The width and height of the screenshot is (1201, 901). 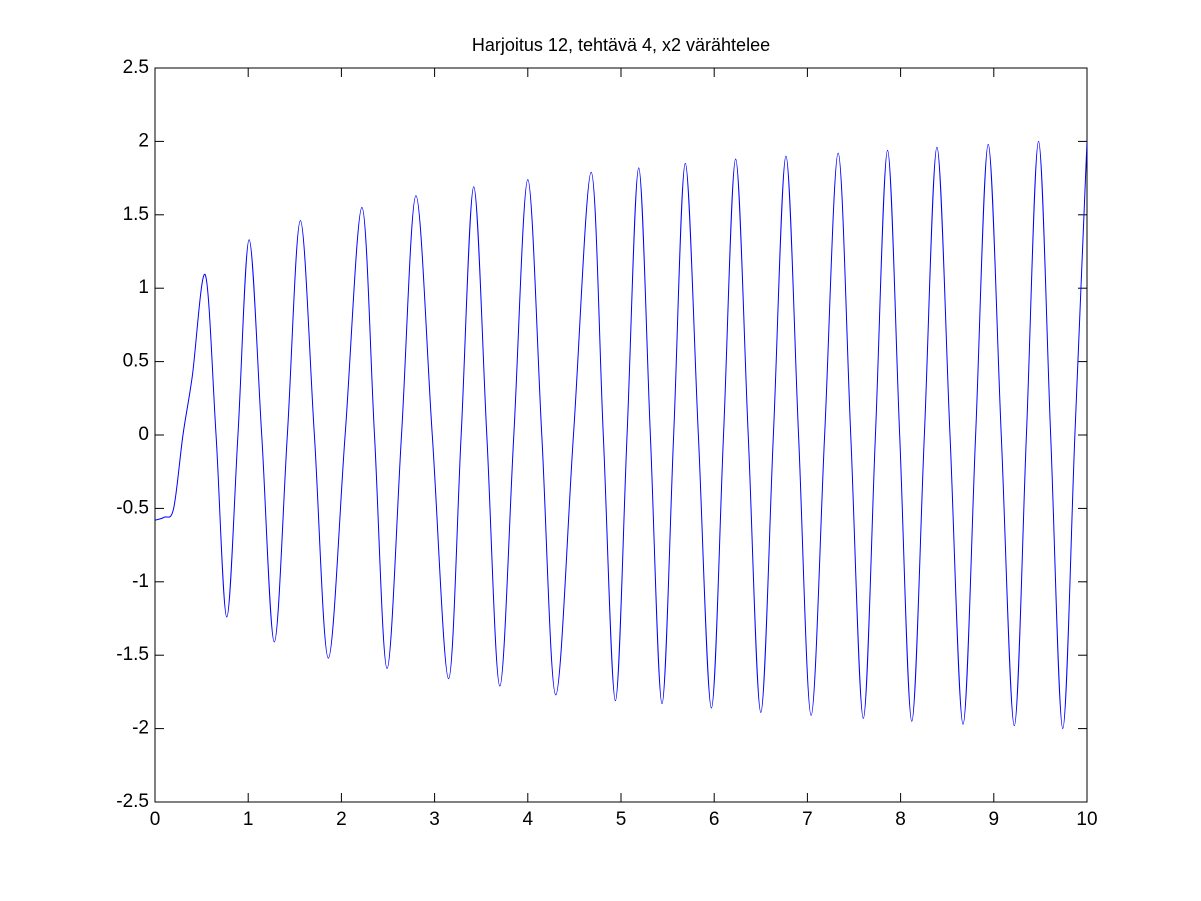 What do you see at coordinates (155, 819) in the screenshot?
I see `x-tick-label: 0` at bounding box center [155, 819].